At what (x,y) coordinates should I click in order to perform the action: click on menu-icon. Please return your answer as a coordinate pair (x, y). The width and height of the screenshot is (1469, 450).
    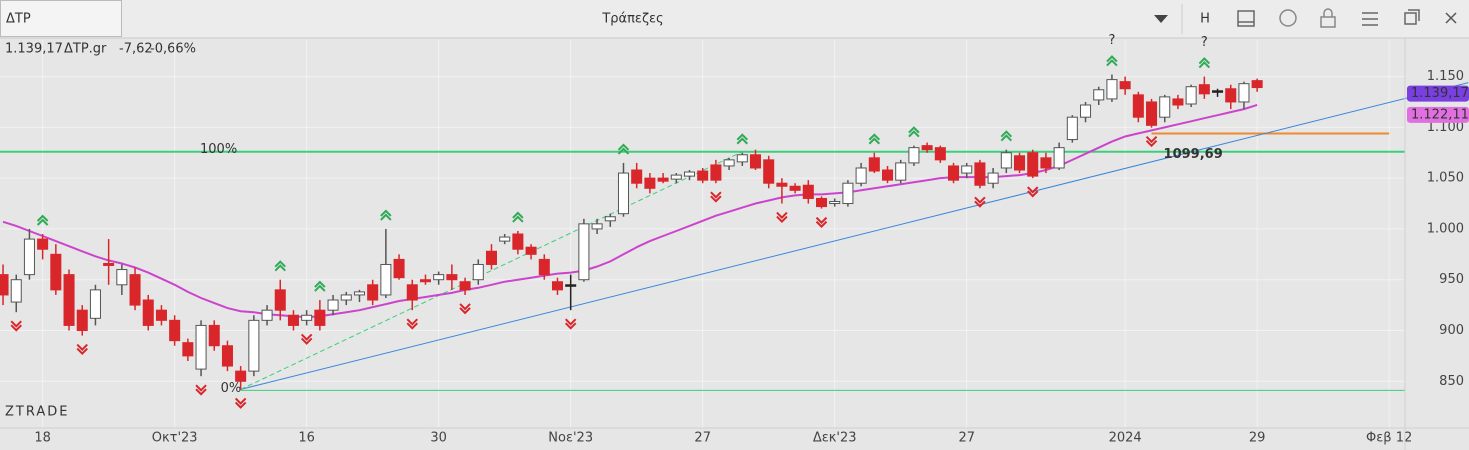
    Looking at the image, I should click on (1370, 19).